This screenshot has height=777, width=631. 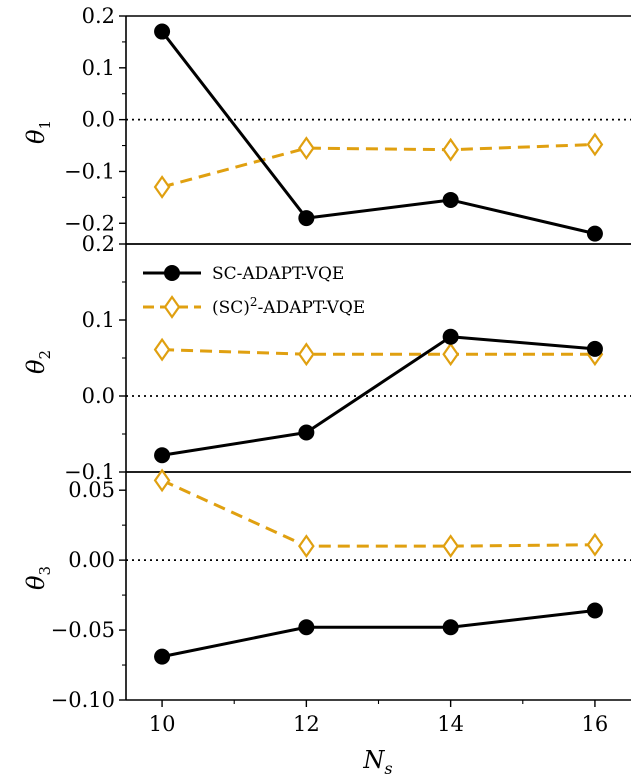 I want to click on x-tick-label: 12, so click(x=306, y=724).